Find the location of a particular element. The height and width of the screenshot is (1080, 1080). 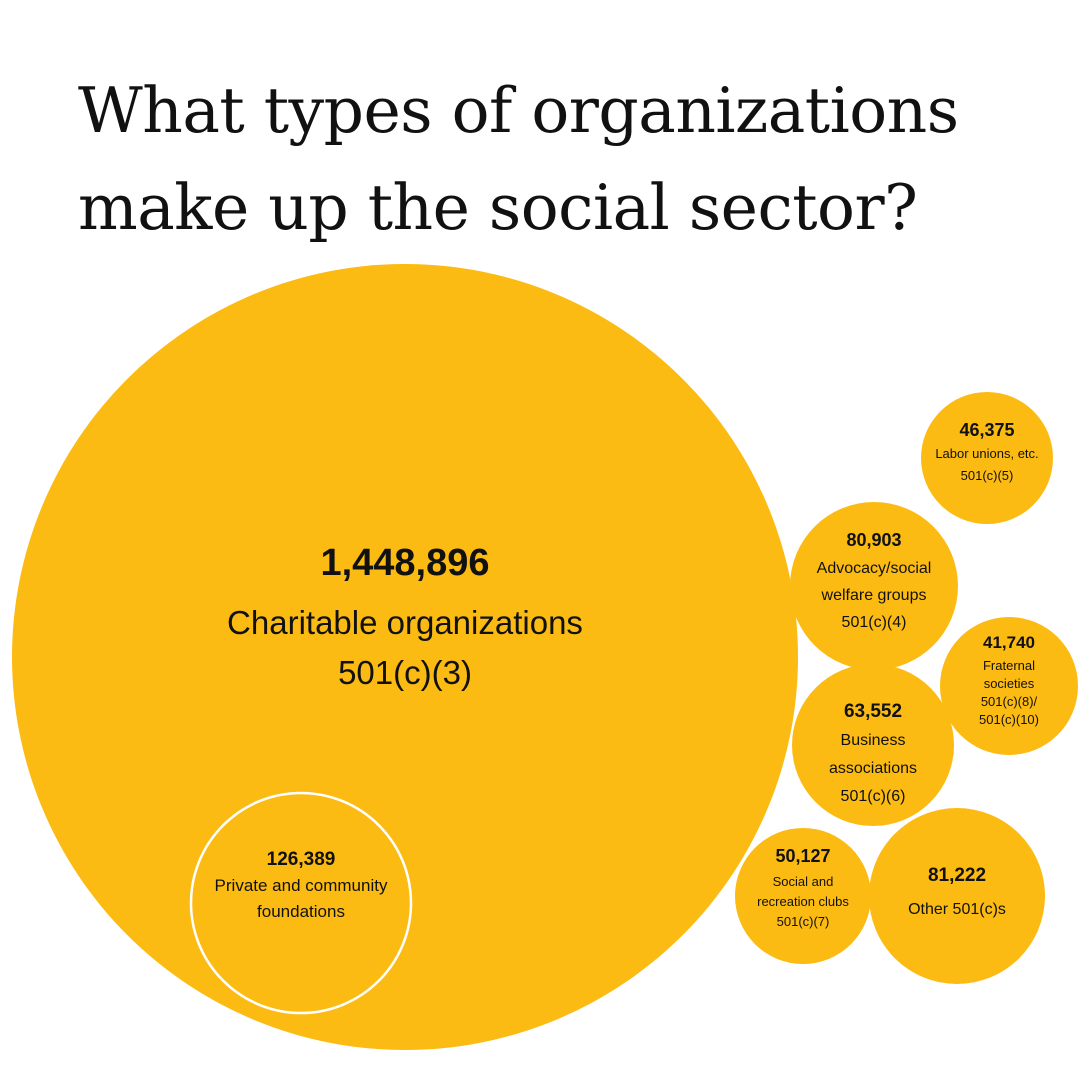

category-label-c7-2: 501(c)(7) is located at coordinates (803, 921).